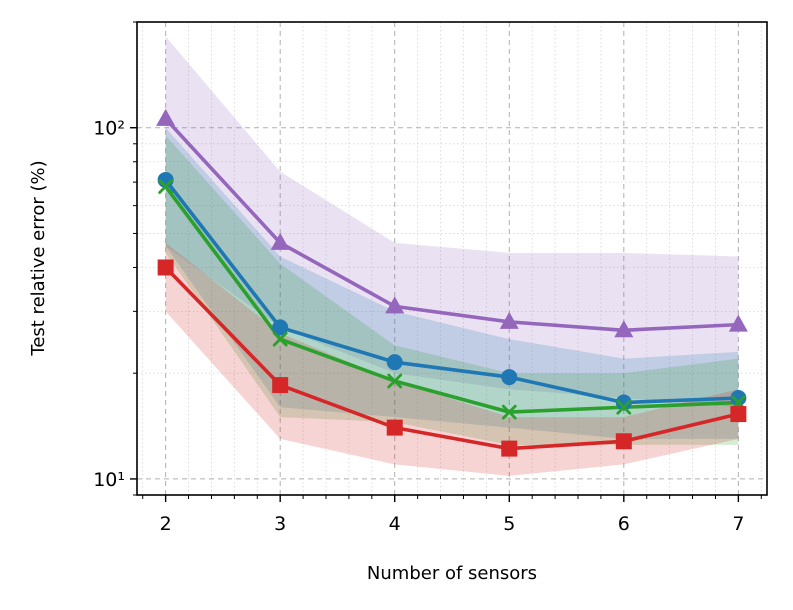 Image resolution: width=793 pixels, height=610 pixels. What do you see at coordinates (109, 480) in the screenshot?
I see `y-tick-label: 10¹` at bounding box center [109, 480].